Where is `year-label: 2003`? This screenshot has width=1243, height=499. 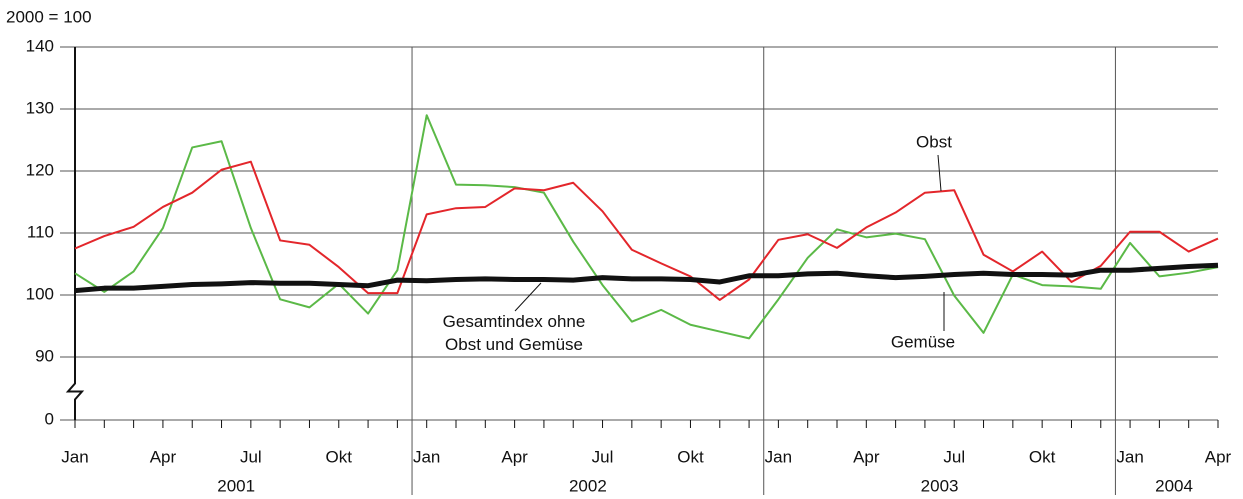 year-label: 2003 is located at coordinates (940, 485).